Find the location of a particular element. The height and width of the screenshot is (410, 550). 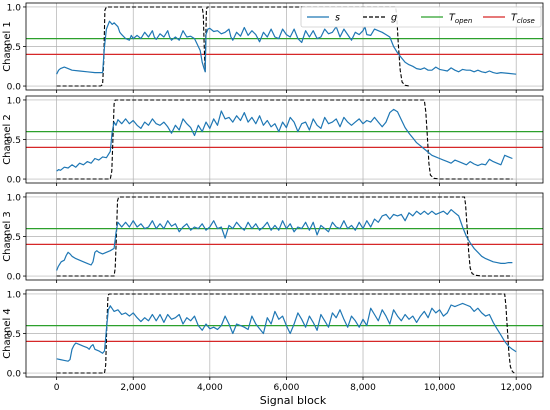

panel-y-label: Channel 2 is located at coordinates (7, 139).